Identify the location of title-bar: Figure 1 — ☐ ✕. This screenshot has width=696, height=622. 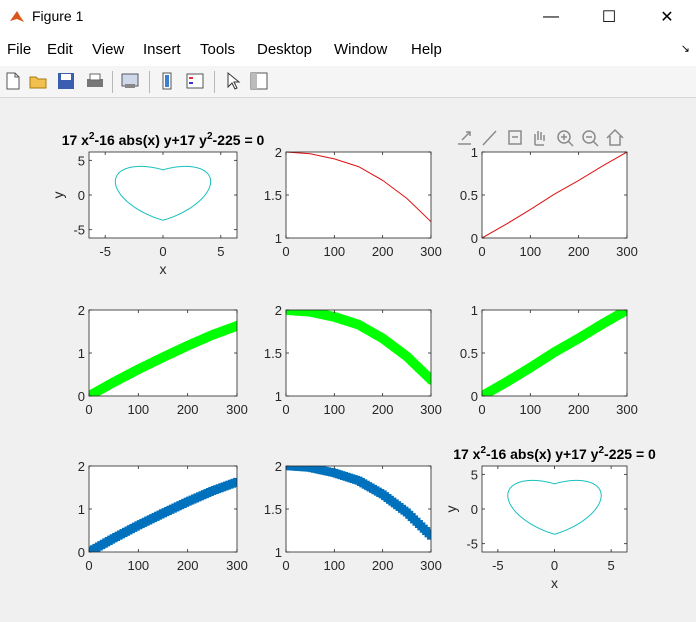
(348, 17).